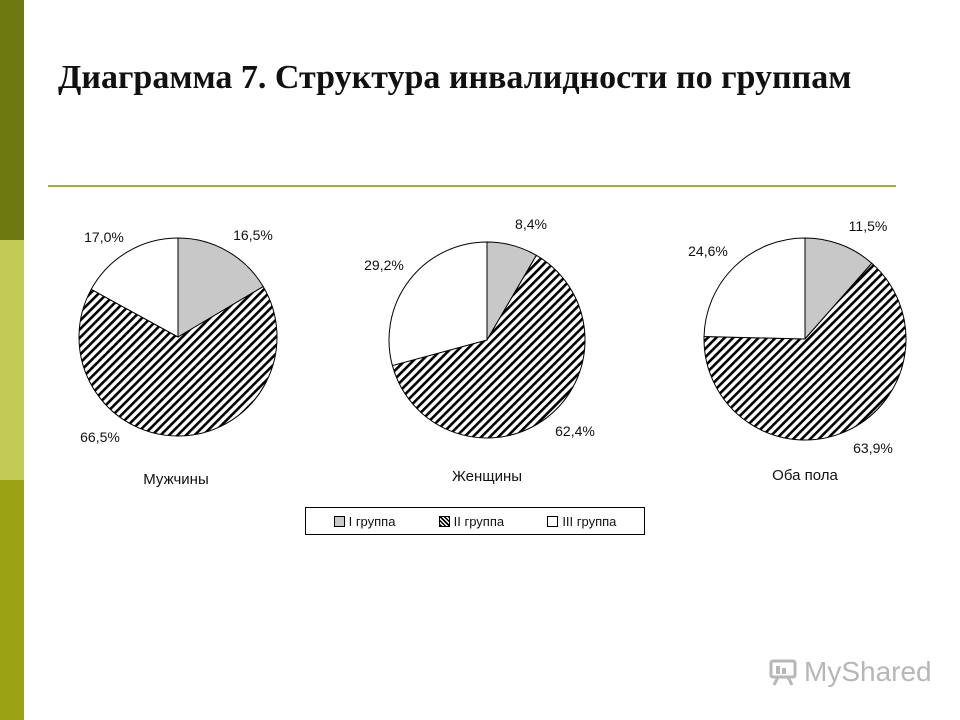 This screenshot has width=960, height=720. Describe the element at coordinates (708, 251) in the screenshot. I see `pie-data-label: 24,6%` at that location.